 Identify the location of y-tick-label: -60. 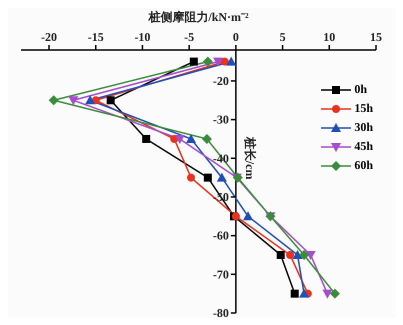
(220, 235).